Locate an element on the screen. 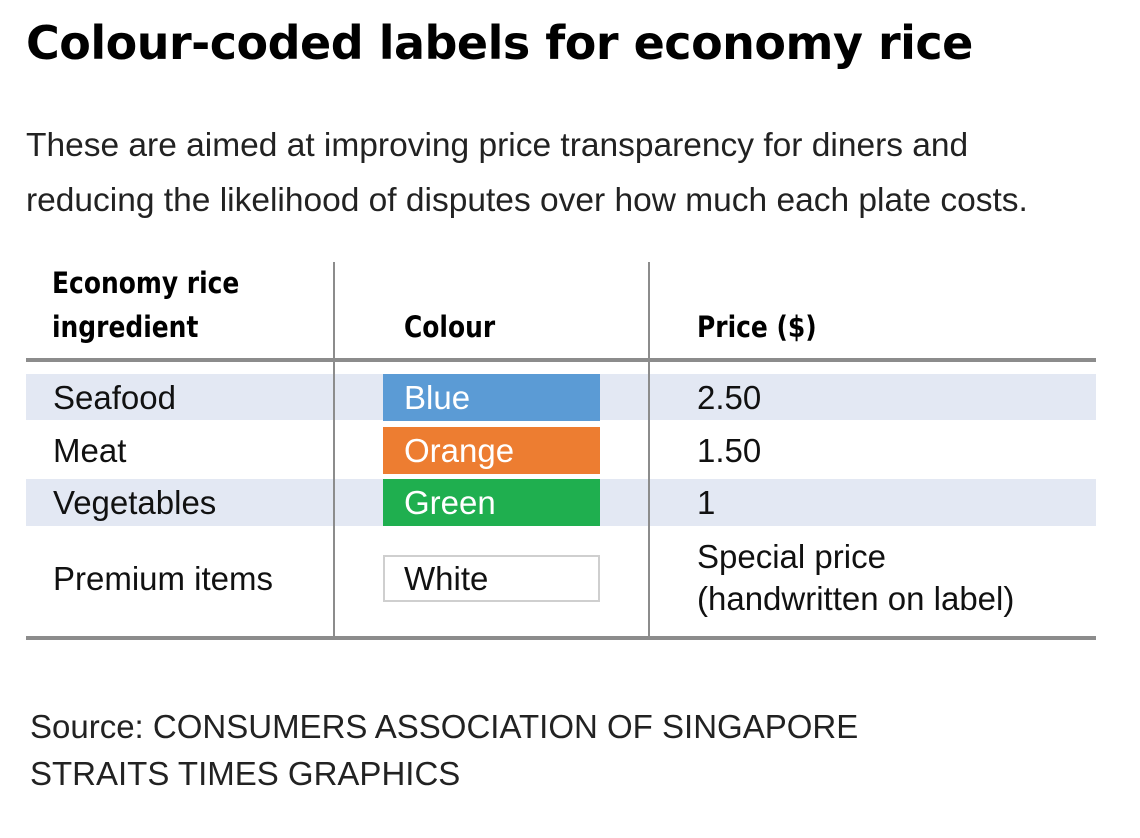  page-title: Colour-coded labels for economy rice is located at coordinates (499, 43).